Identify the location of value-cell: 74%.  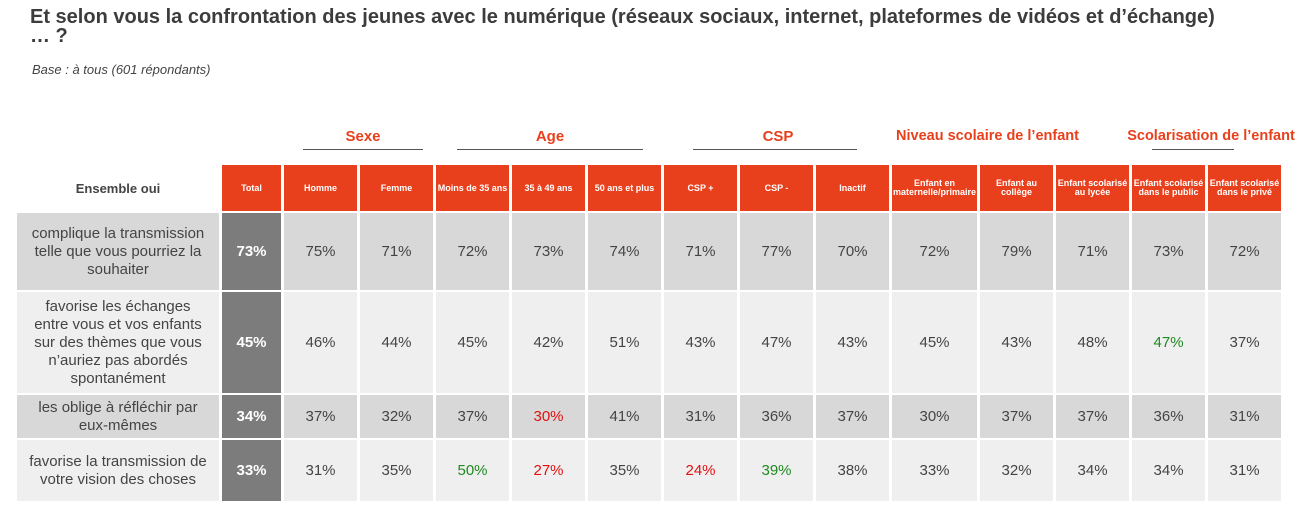
(624, 251).